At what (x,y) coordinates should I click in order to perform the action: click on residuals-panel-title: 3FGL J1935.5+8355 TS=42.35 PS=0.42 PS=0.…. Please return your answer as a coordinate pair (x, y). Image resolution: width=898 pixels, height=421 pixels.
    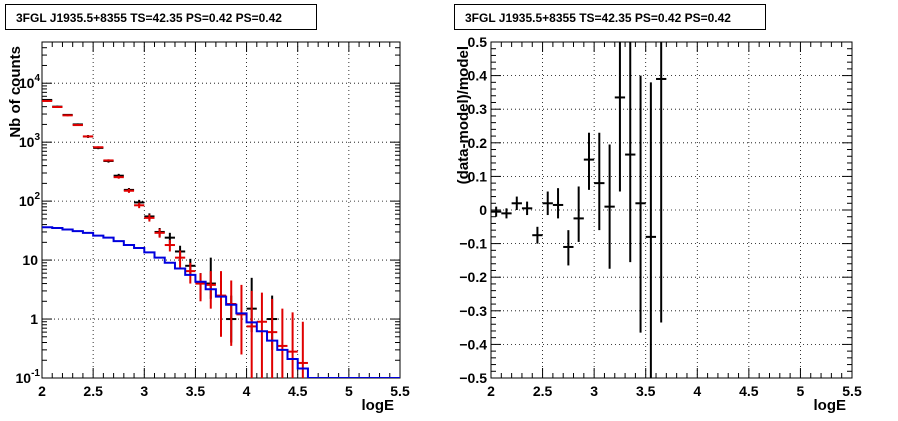
    Looking at the image, I should click on (610, 17).